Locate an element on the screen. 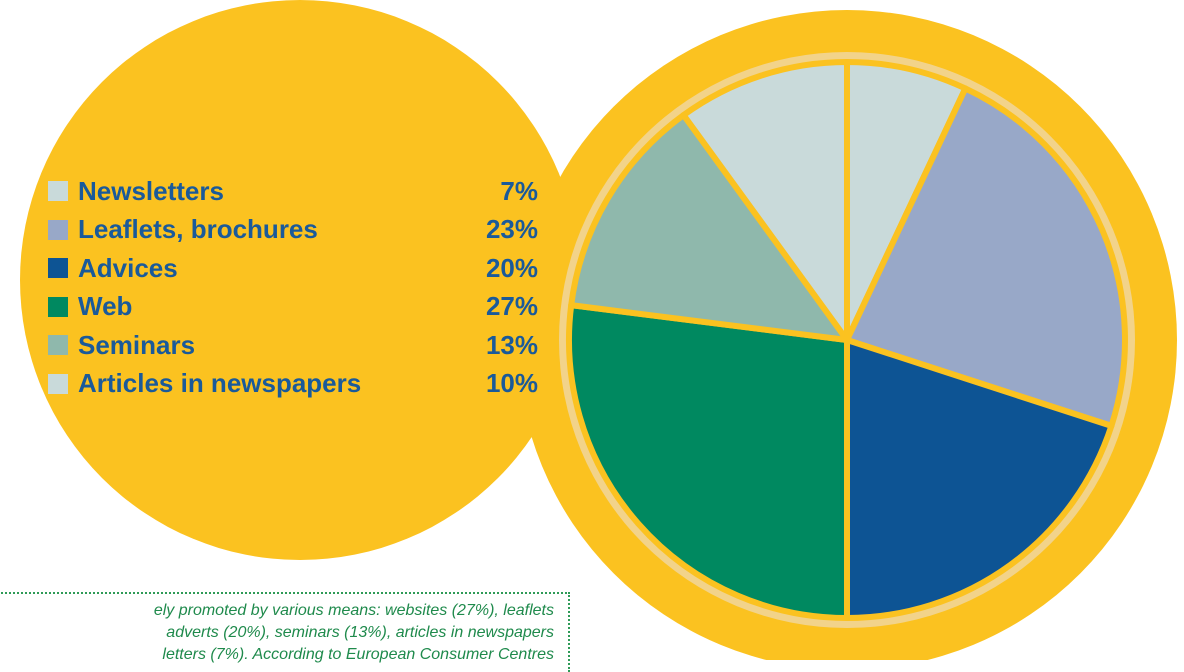  legend-label: Advices is located at coordinates (128, 267).